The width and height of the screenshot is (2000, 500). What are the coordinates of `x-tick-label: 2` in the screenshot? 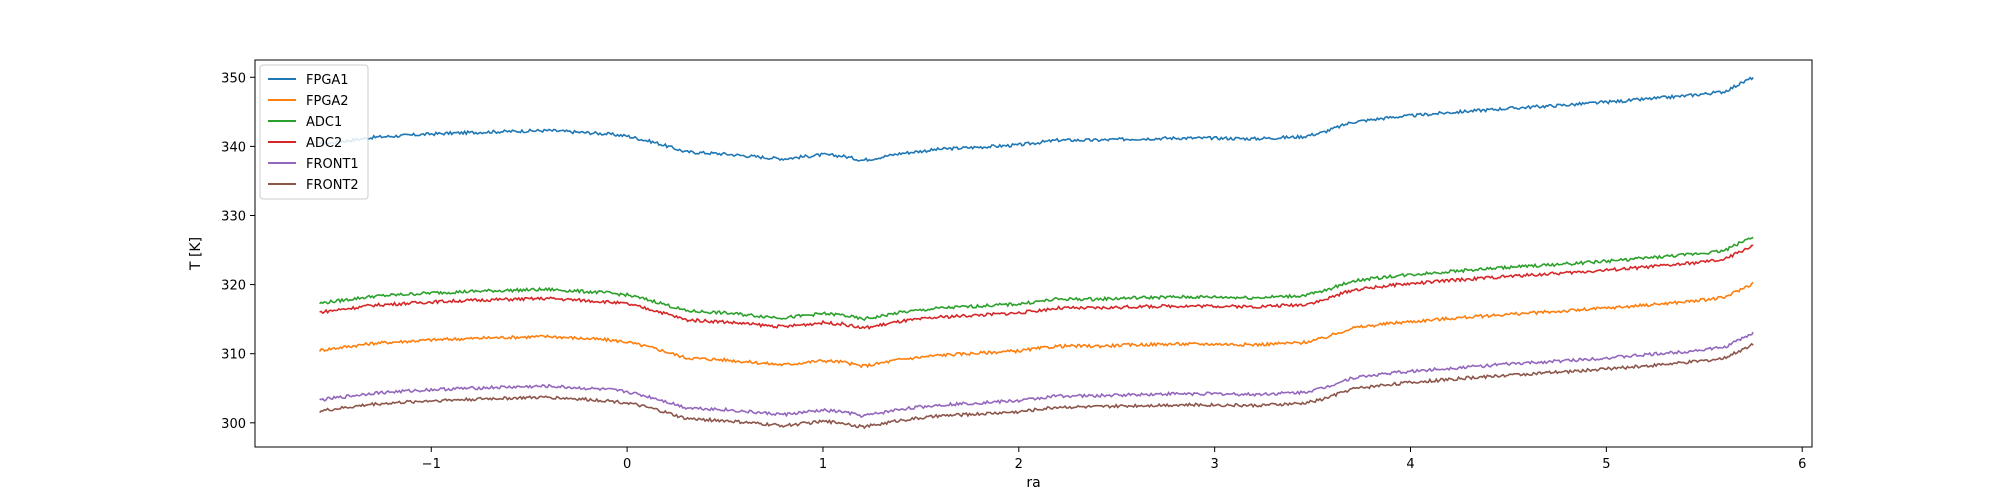 It's located at (1019, 464).